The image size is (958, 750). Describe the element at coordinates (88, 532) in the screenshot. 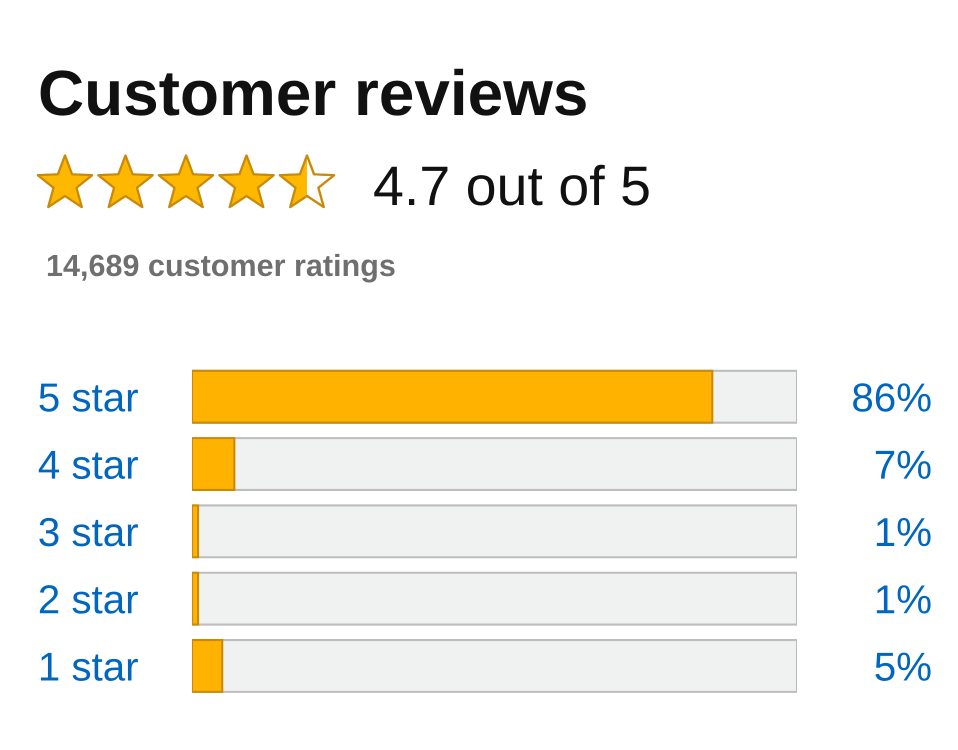

I see `y-tick-label: 3 star` at that location.